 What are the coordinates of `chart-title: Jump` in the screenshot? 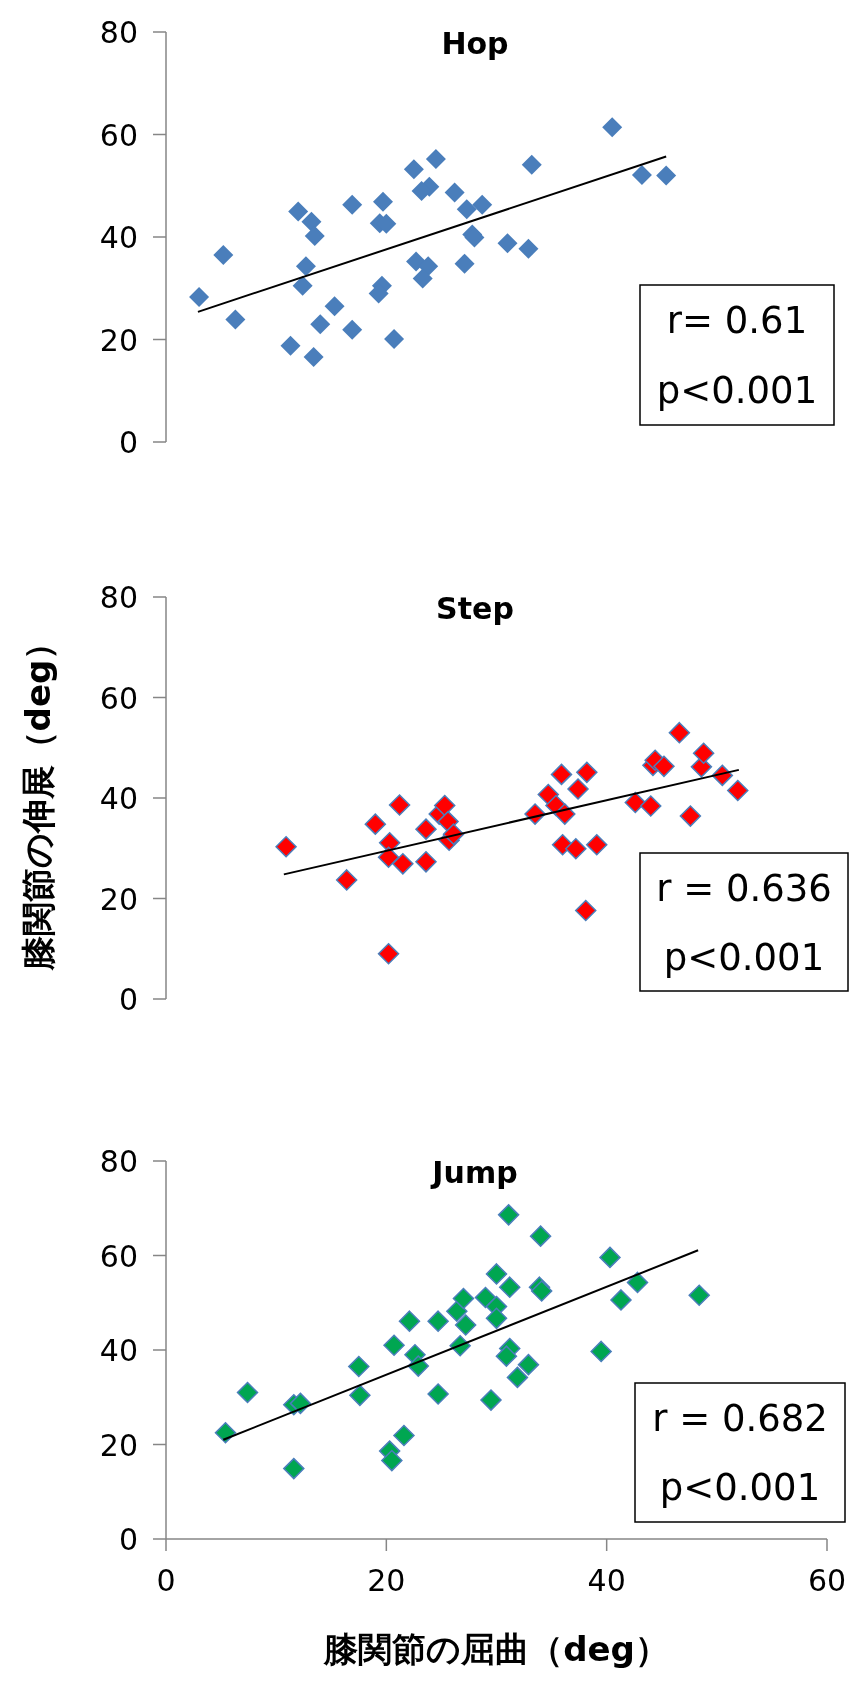 It's located at (474, 1172).